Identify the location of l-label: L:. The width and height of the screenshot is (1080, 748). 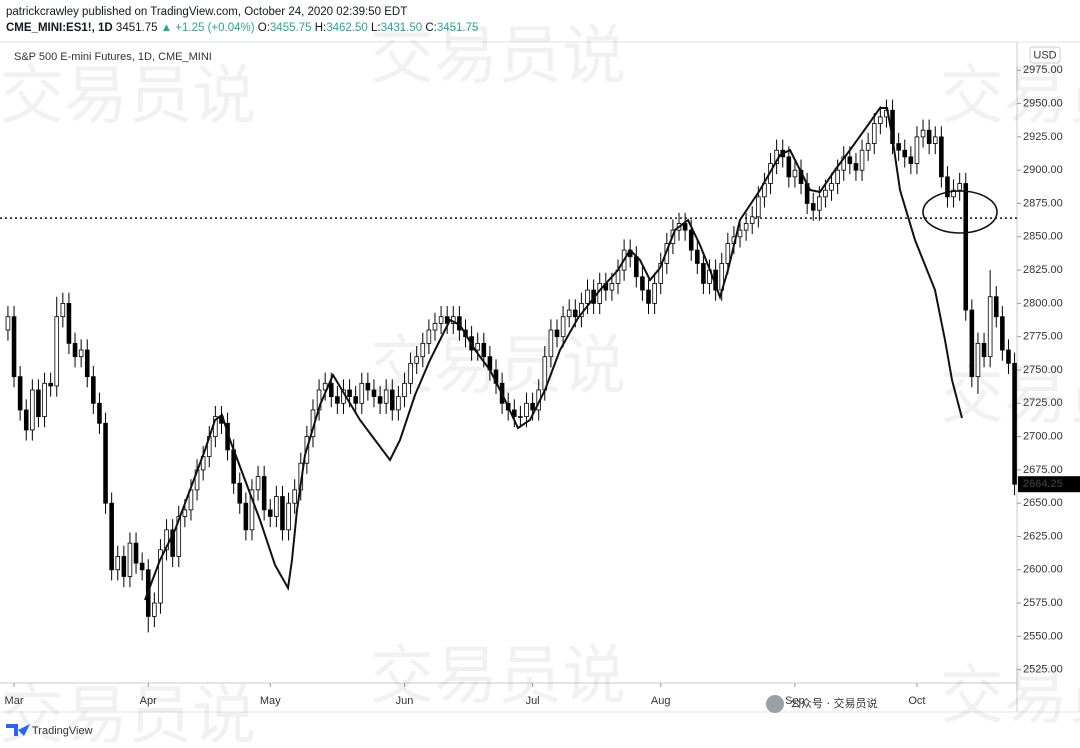
(376, 28).